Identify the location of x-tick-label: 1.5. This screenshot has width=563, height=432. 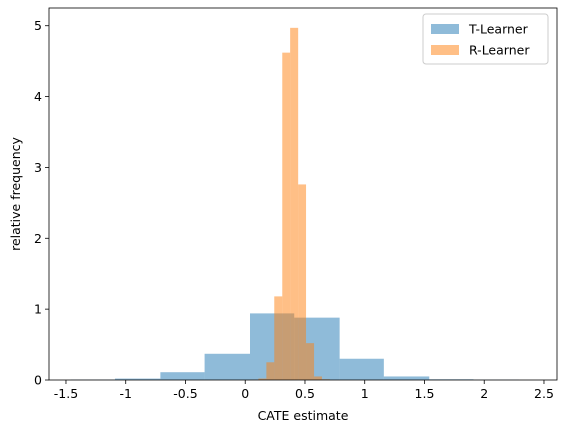
(425, 393).